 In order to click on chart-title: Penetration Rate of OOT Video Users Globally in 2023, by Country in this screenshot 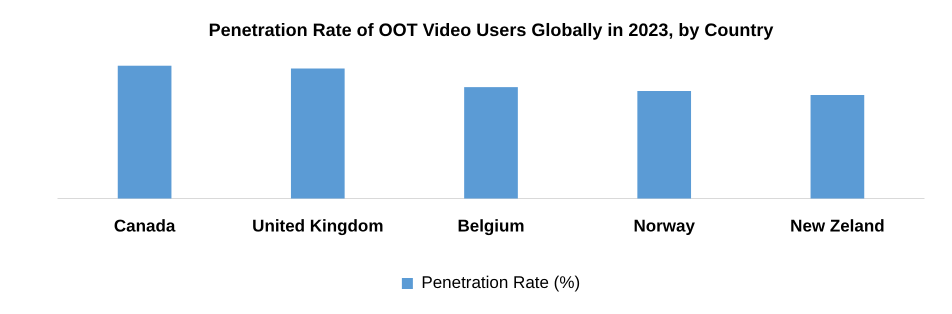, I will do `click(491, 30)`.